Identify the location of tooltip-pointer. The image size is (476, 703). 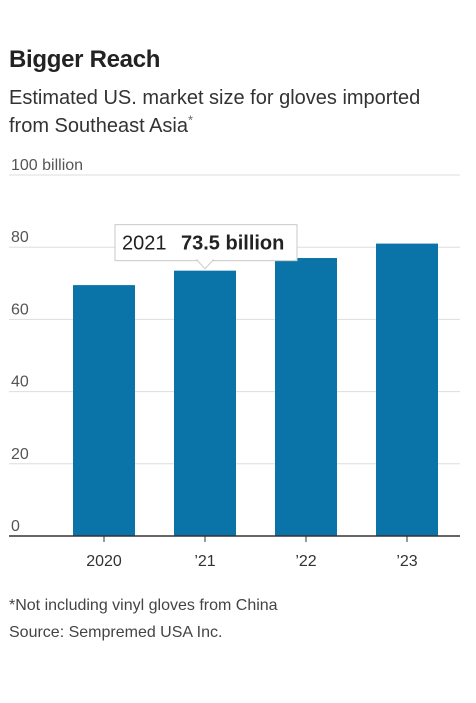
(205, 264).